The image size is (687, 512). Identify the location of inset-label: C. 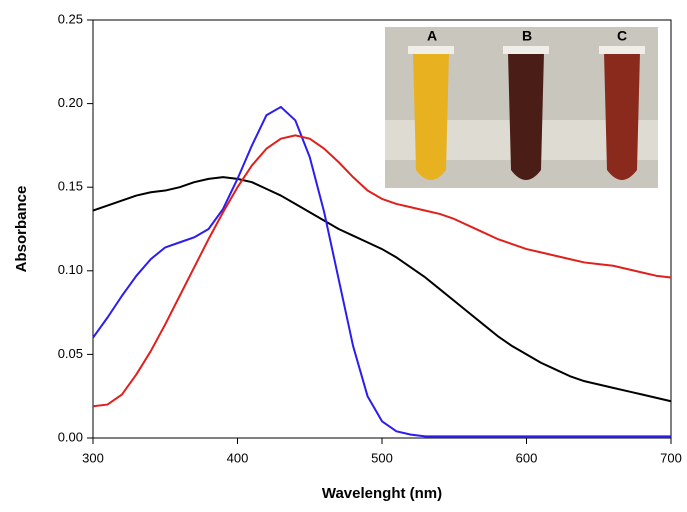
(622, 36).